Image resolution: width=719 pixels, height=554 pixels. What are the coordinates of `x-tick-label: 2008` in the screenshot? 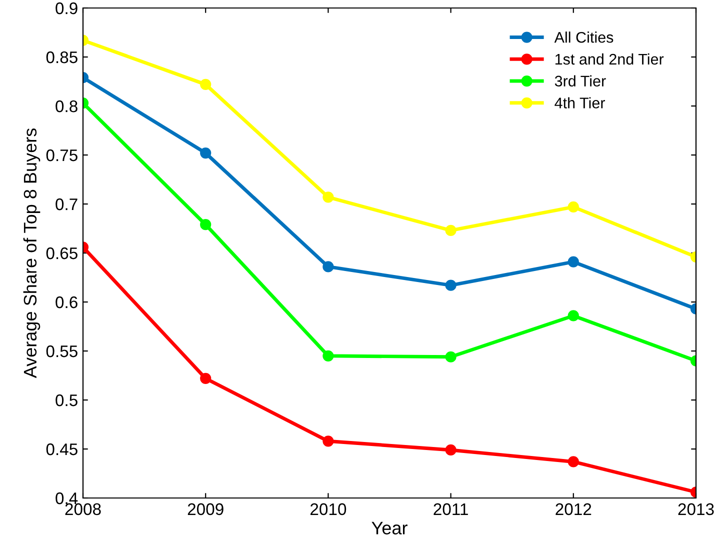 It's located at (83, 509).